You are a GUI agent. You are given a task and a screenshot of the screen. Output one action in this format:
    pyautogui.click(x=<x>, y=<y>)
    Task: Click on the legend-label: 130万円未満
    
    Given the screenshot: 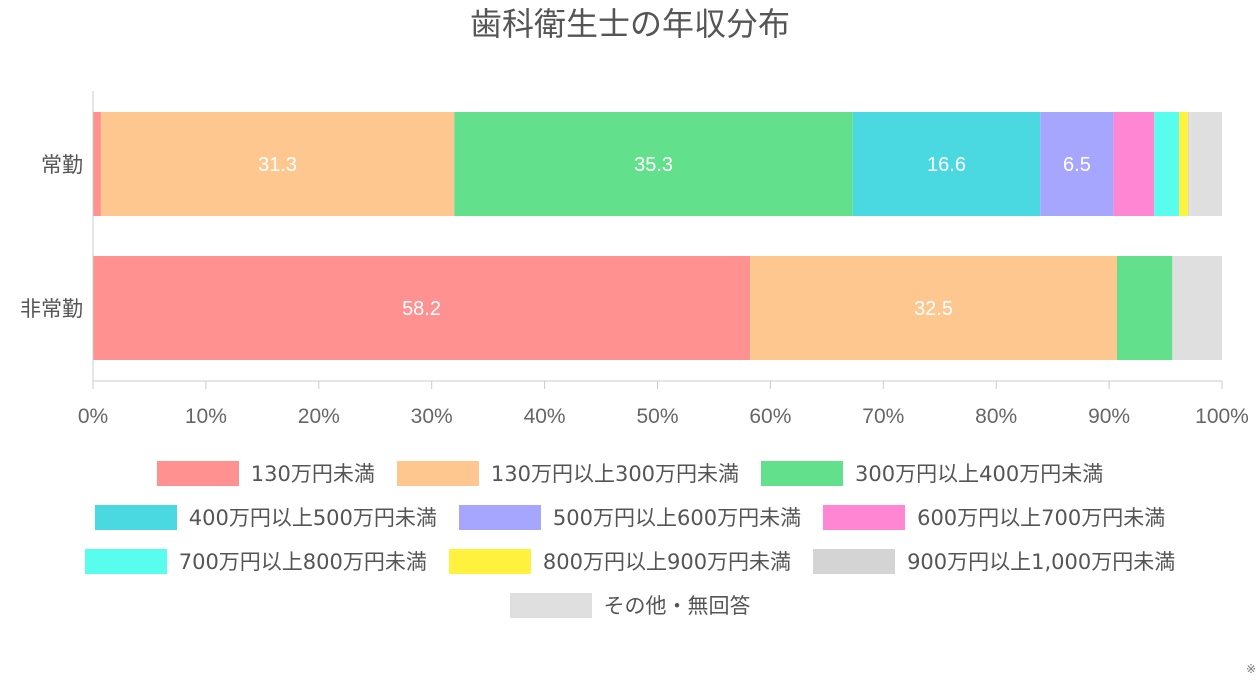 What is the action you would take?
    pyautogui.click(x=312, y=474)
    